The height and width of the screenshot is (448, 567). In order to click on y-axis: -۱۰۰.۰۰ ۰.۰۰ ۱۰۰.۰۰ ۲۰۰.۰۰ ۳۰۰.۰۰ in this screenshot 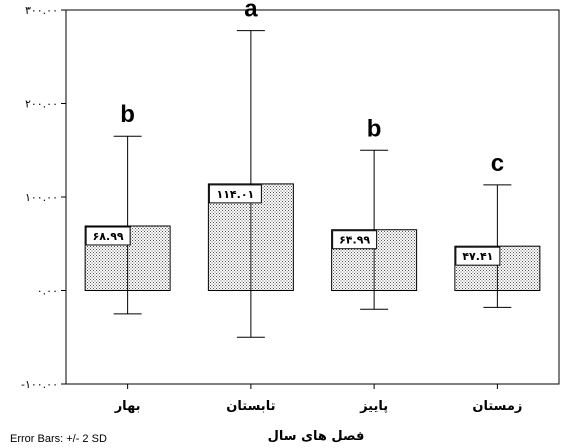, I will do `click(43, 197)`.